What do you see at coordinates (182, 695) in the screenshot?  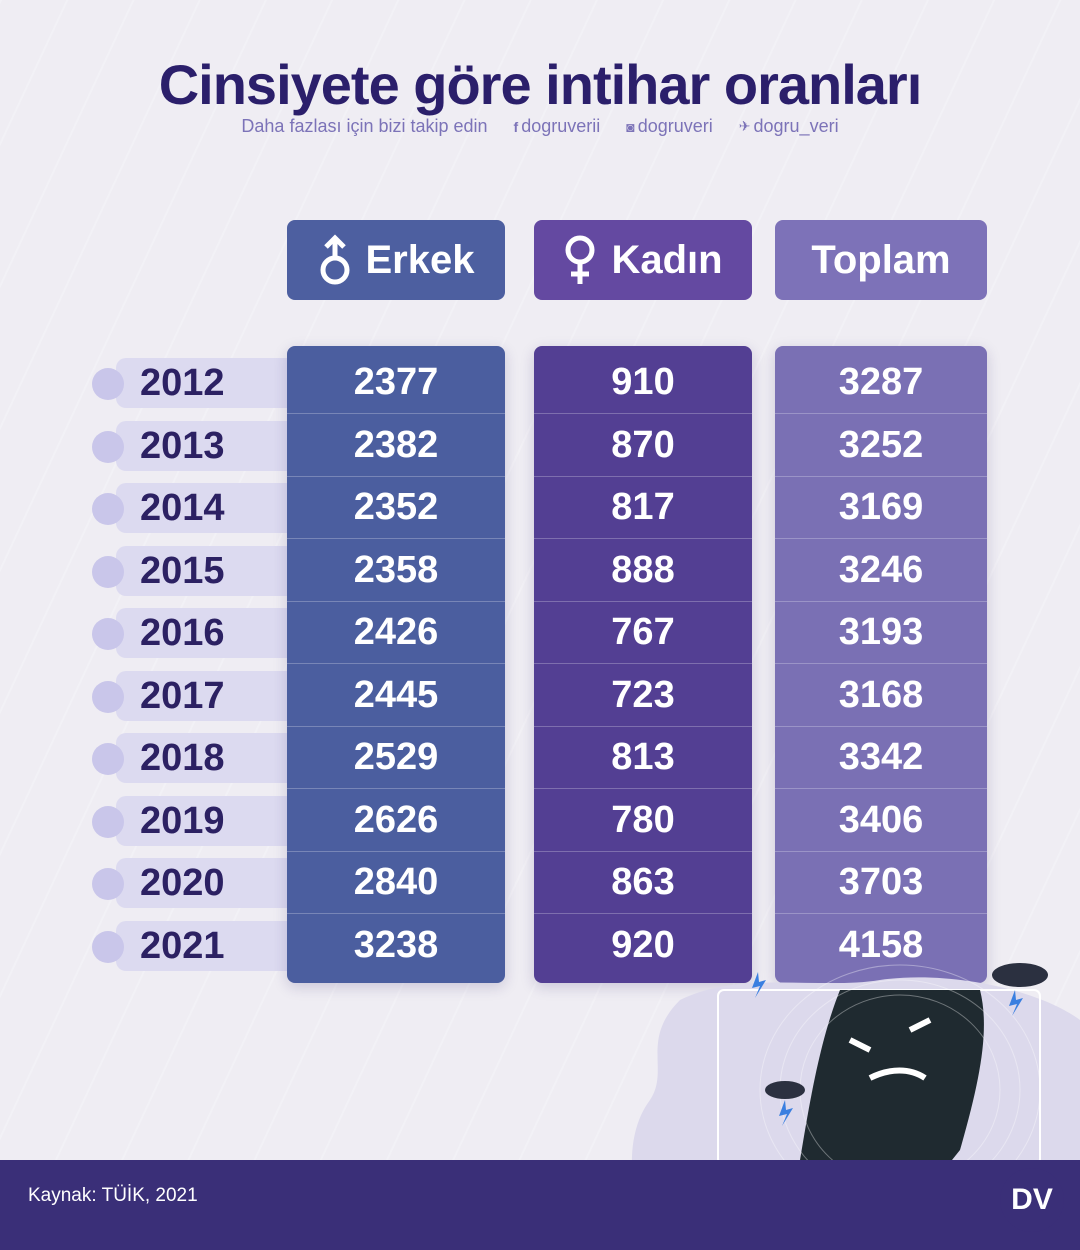 I see `year-label: 2017` at bounding box center [182, 695].